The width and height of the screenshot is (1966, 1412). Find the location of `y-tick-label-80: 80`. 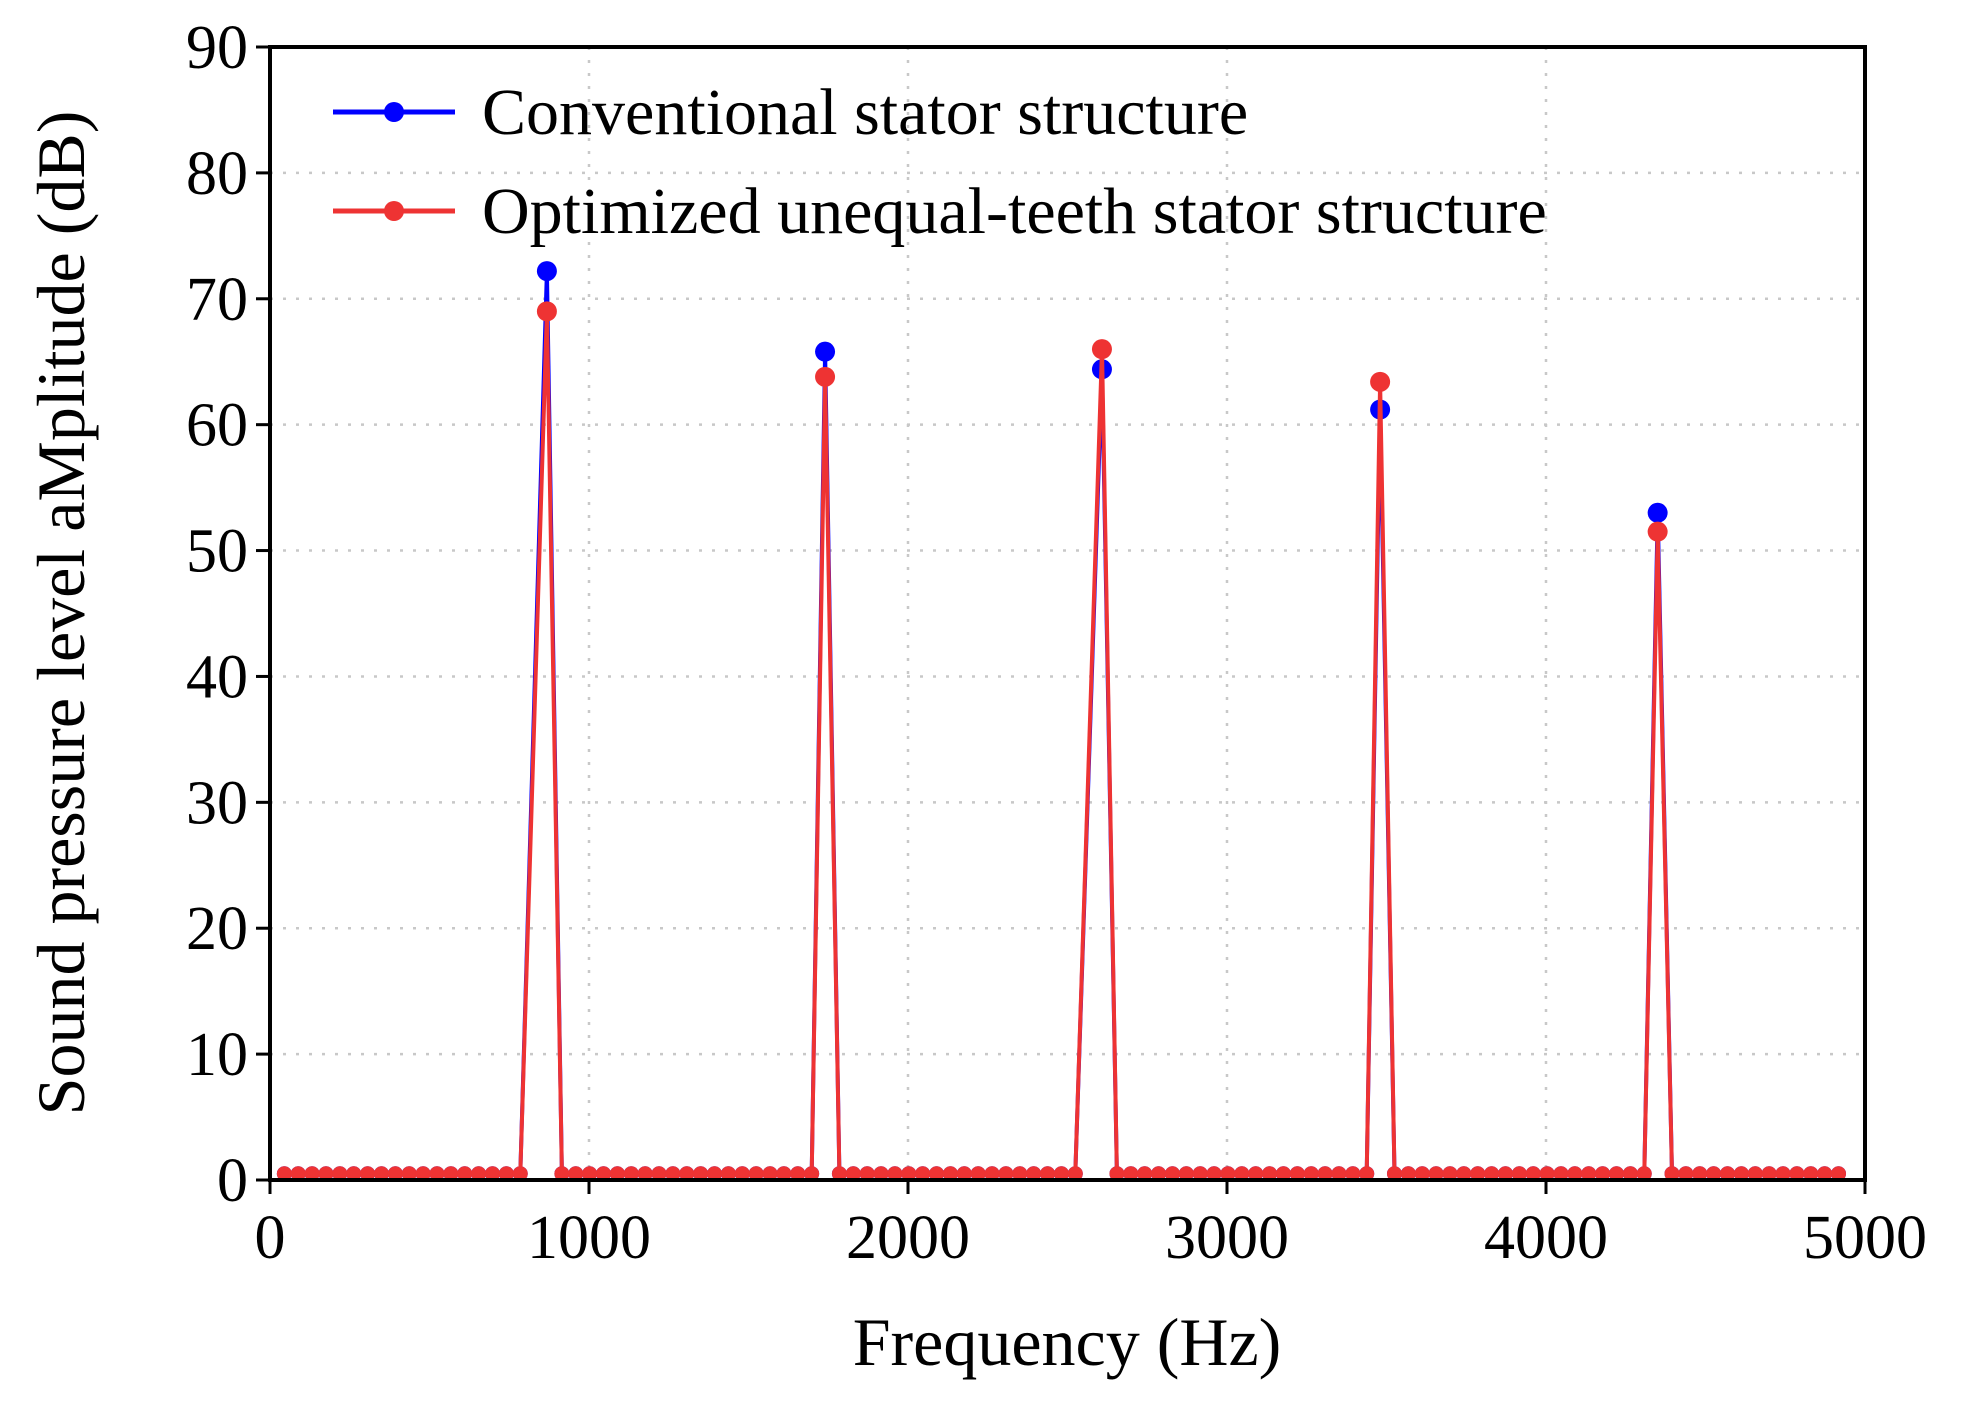

y-tick-label-80: 80 is located at coordinates (217, 174).